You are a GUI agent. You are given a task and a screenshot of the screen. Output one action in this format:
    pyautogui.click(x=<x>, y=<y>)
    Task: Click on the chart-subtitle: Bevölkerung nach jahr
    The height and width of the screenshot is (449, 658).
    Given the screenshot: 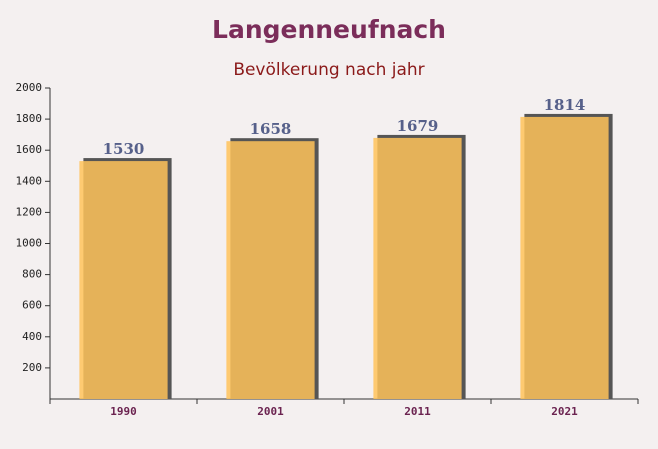 What is the action you would take?
    pyautogui.click(x=328, y=70)
    